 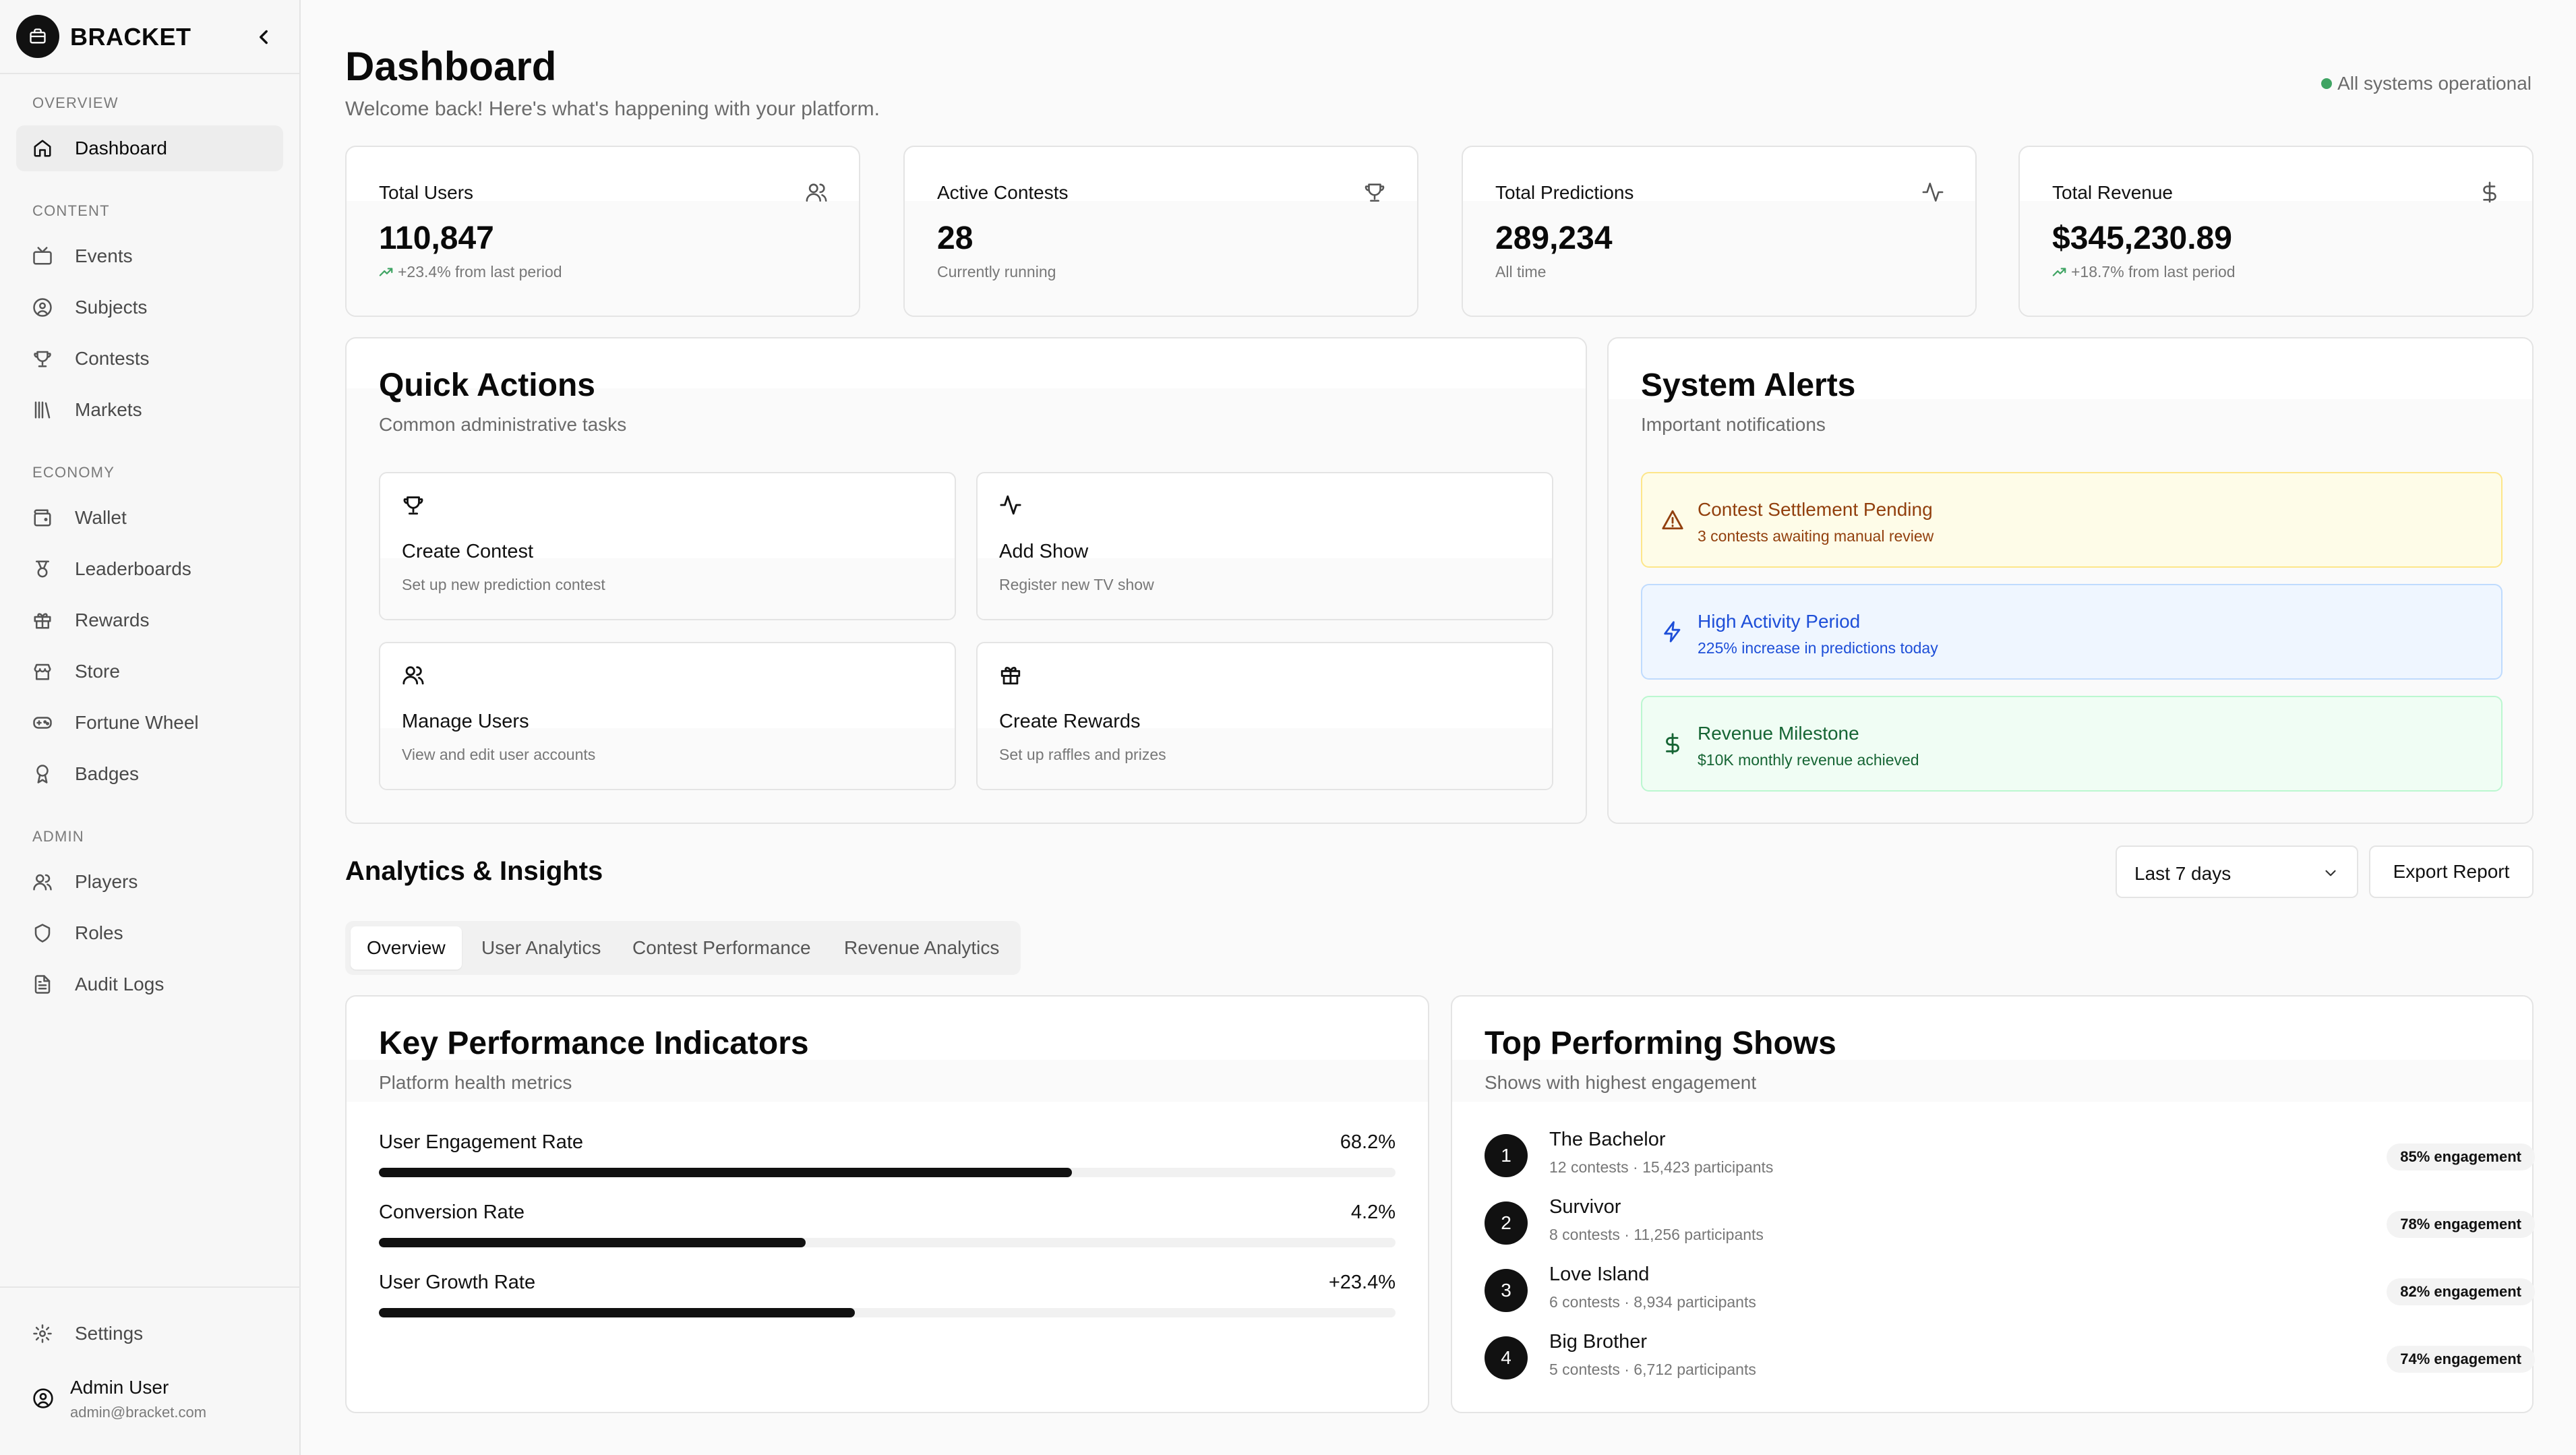 I want to click on sidebar-item-fortune-wheel: Fortune Wheel, so click(x=149, y=723).